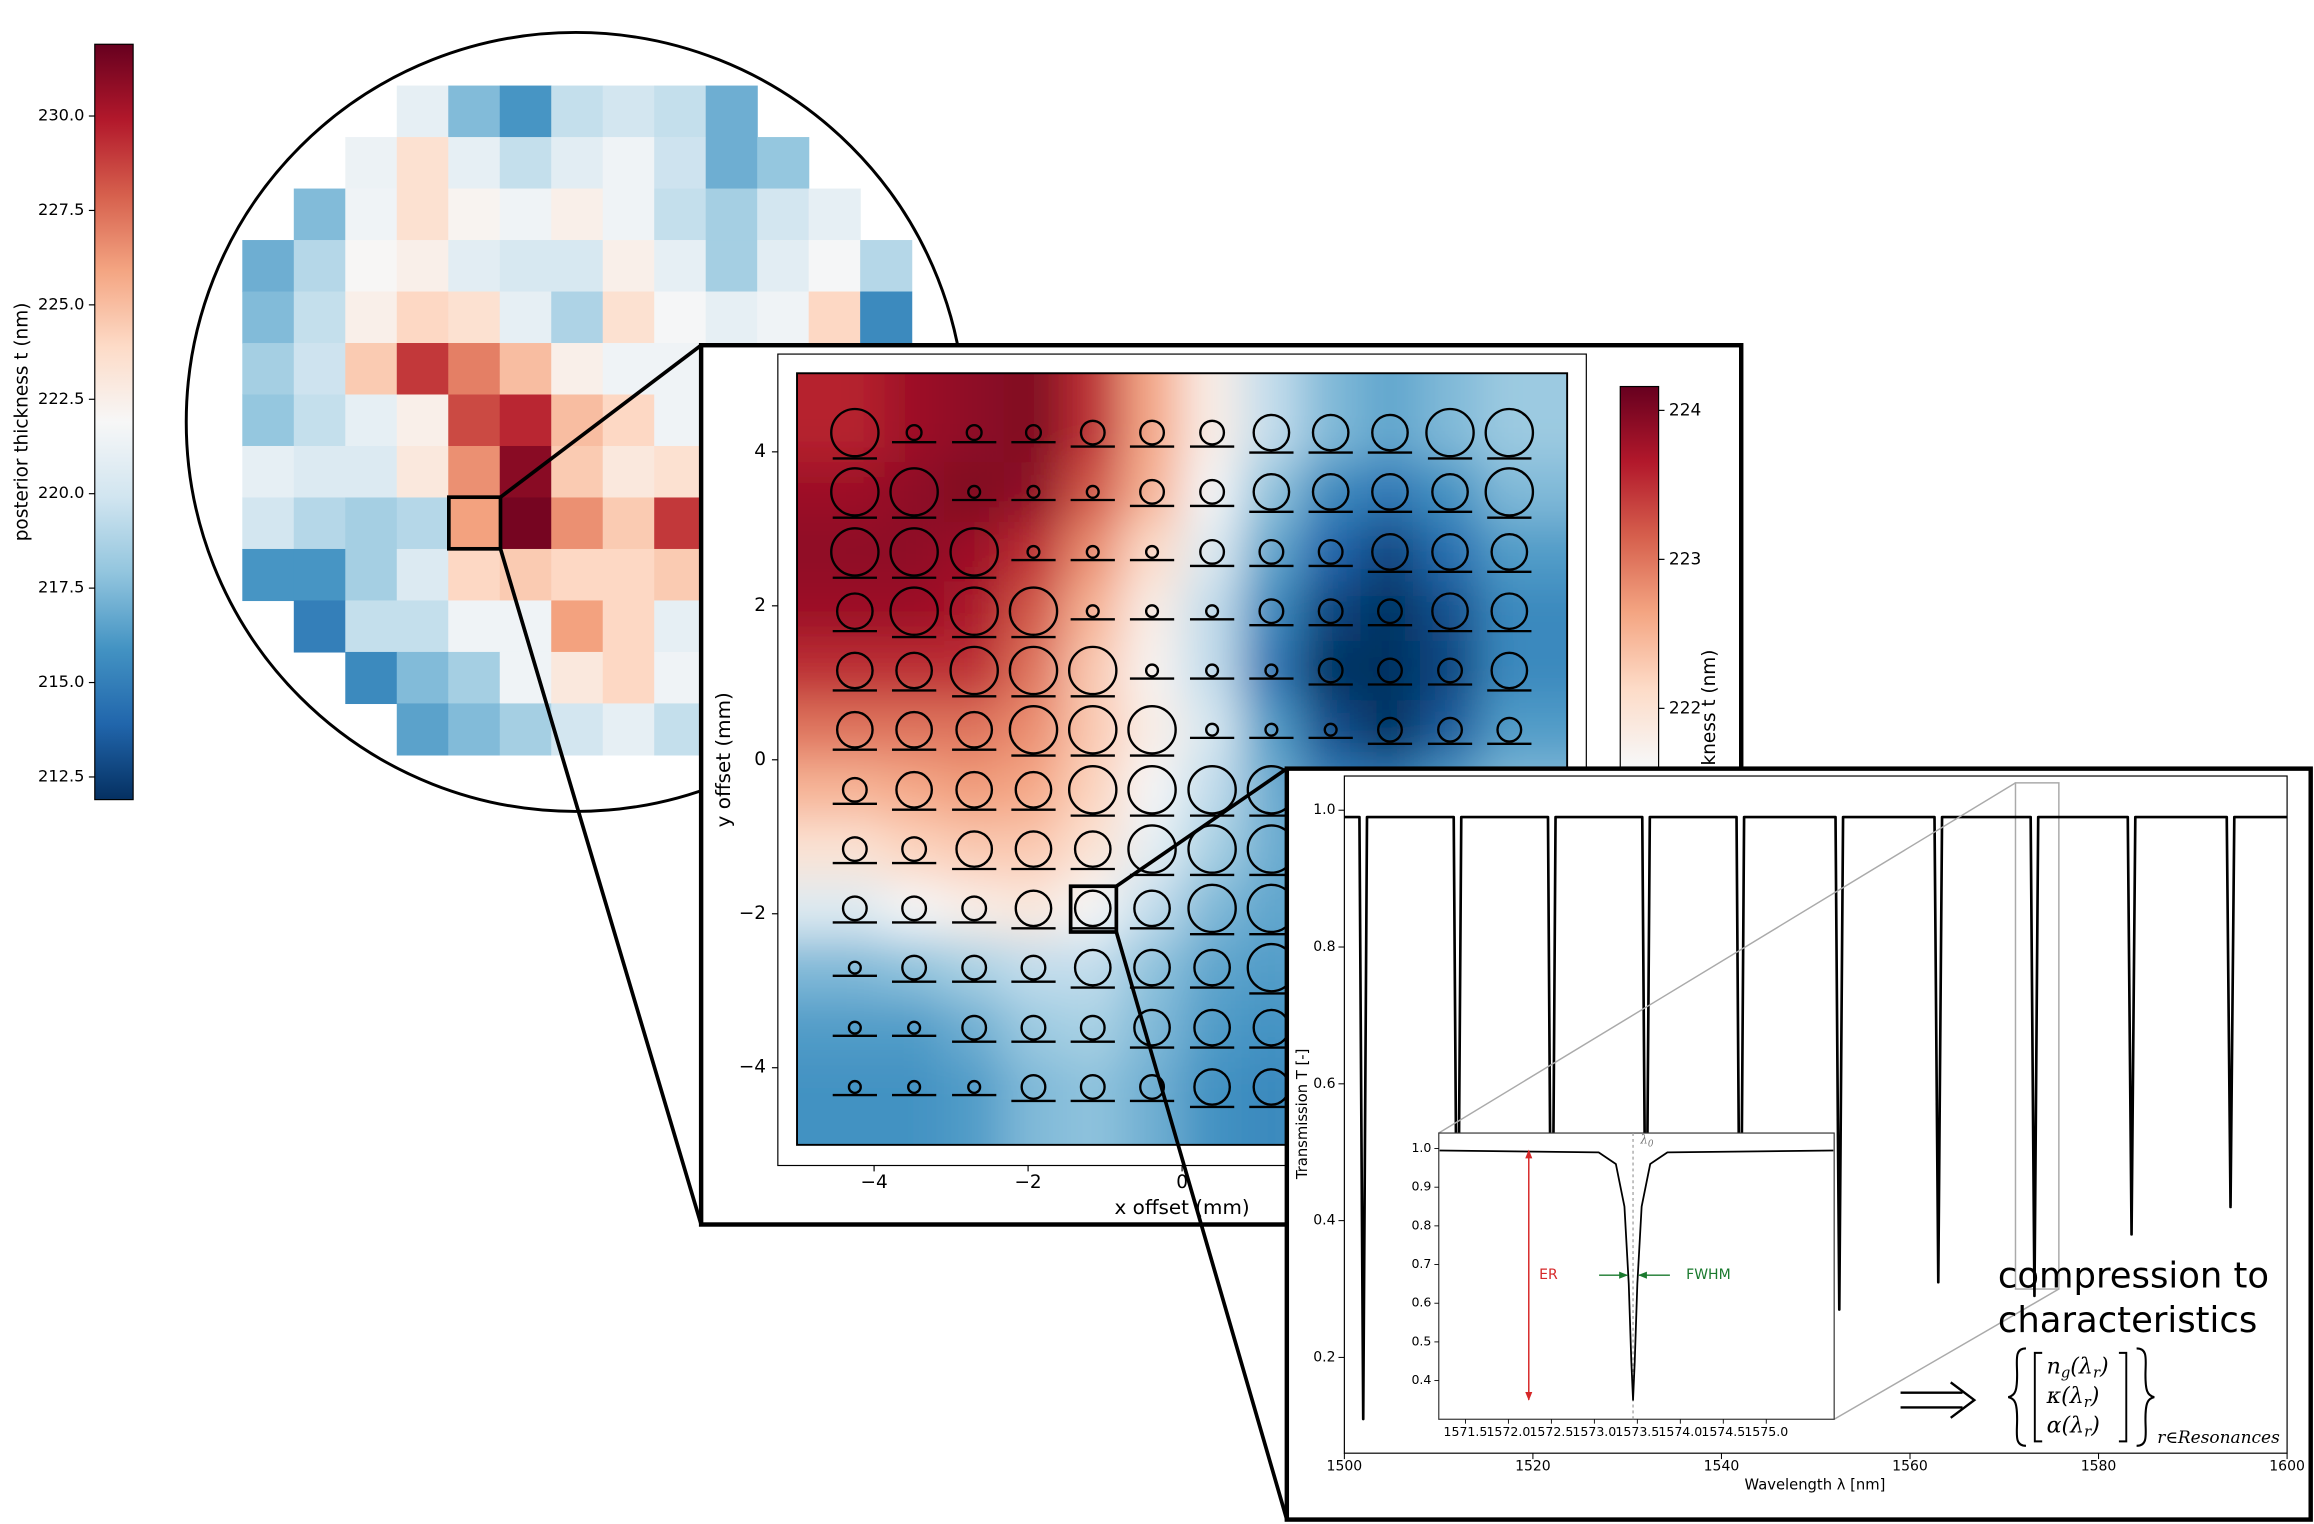 This screenshot has height=1524, width=2314. What do you see at coordinates (1685, 707) in the screenshot?
I see `colorbar-tick-label: 222` at bounding box center [1685, 707].